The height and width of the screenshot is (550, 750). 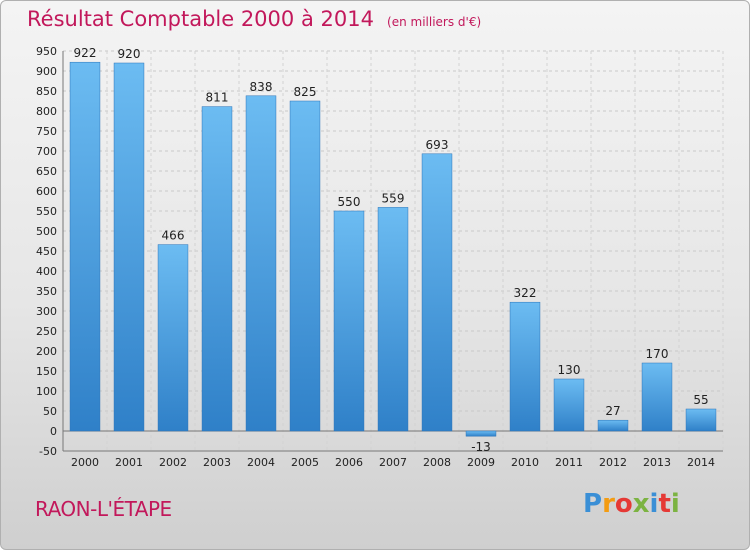 What do you see at coordinates (46, 191) in the screenshot?
I see `y-tick-label: 600` at bounding box center [46, 191].